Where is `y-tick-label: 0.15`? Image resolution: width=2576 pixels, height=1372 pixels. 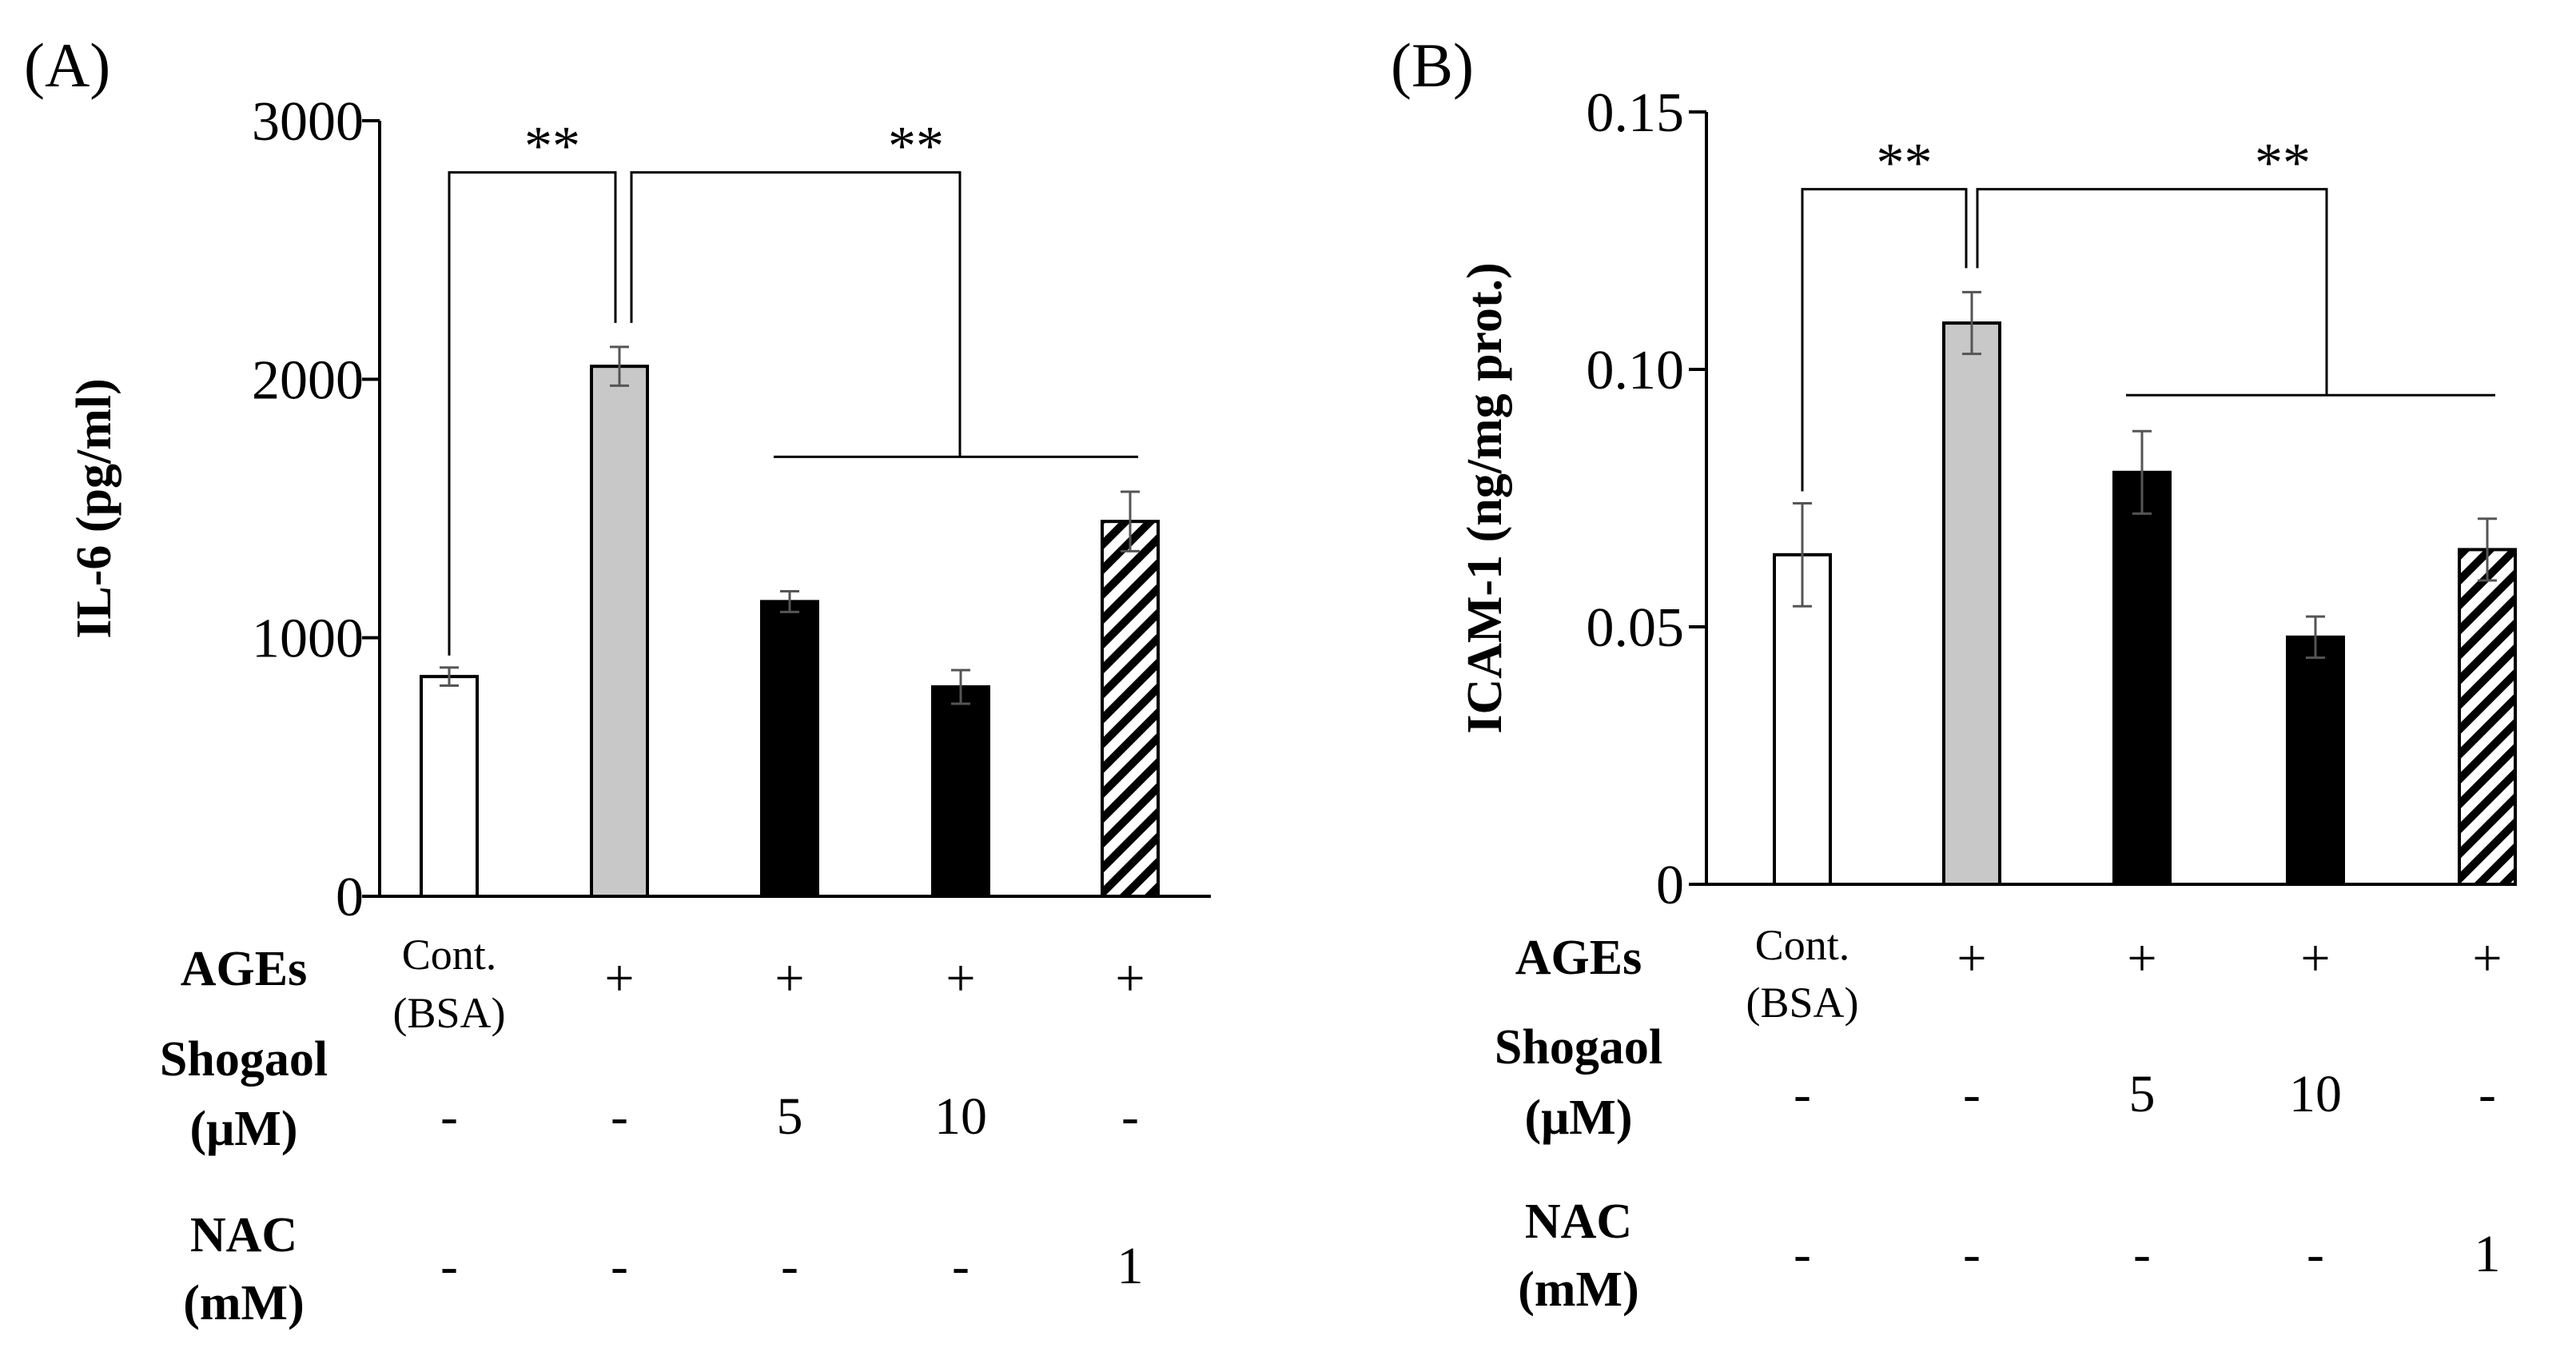 y-tick-label: 0.15 is located at coordinates (1636, 113).